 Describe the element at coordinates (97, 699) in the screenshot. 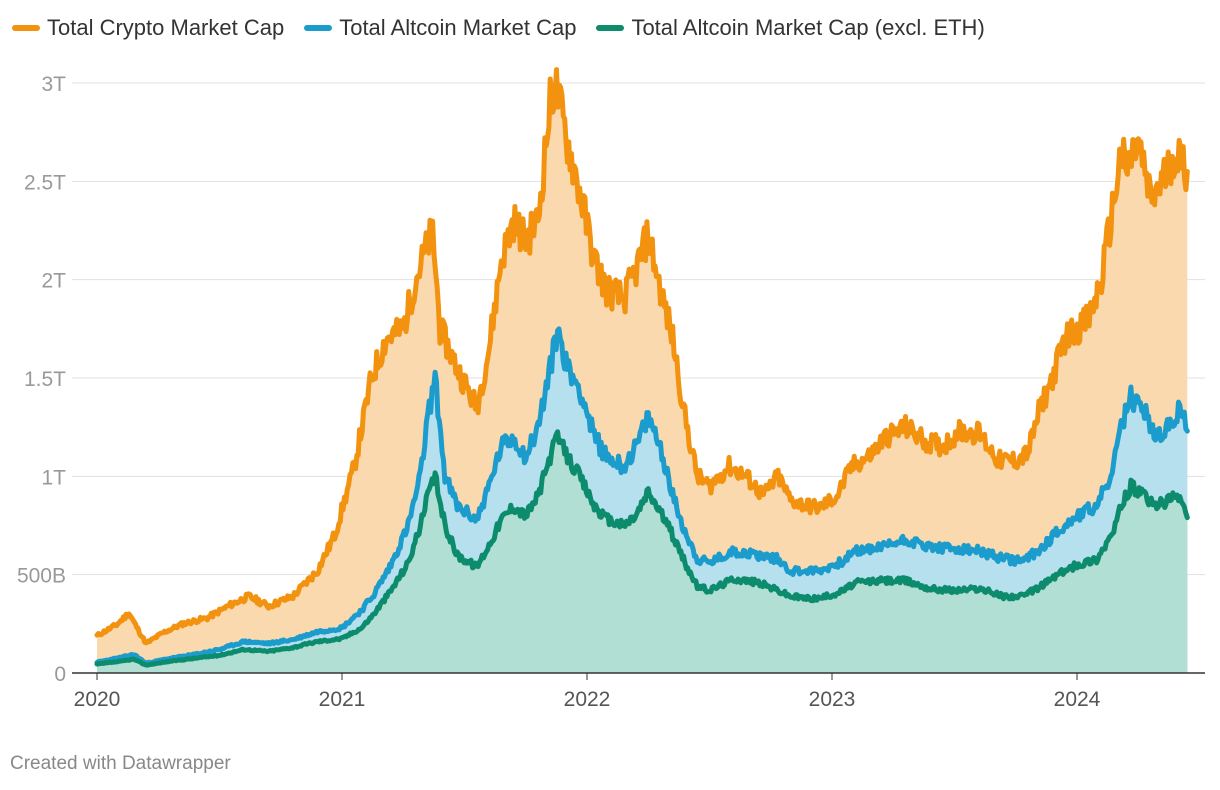

I see `x-tick-label: 2020` at that location.